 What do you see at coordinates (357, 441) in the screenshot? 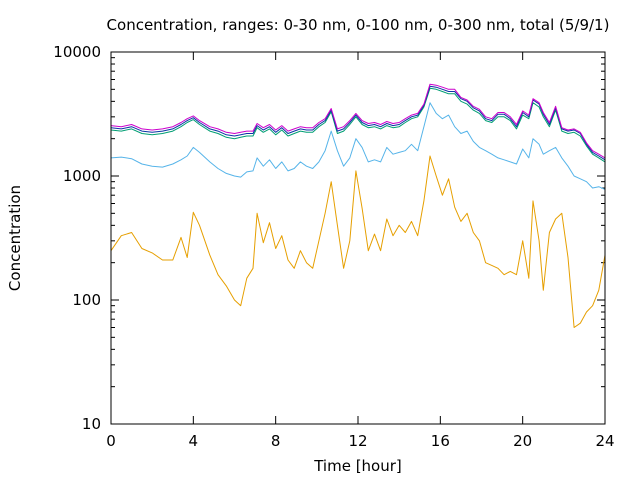
I see `x-tick-label: 12` at bounding box center [357, 441].